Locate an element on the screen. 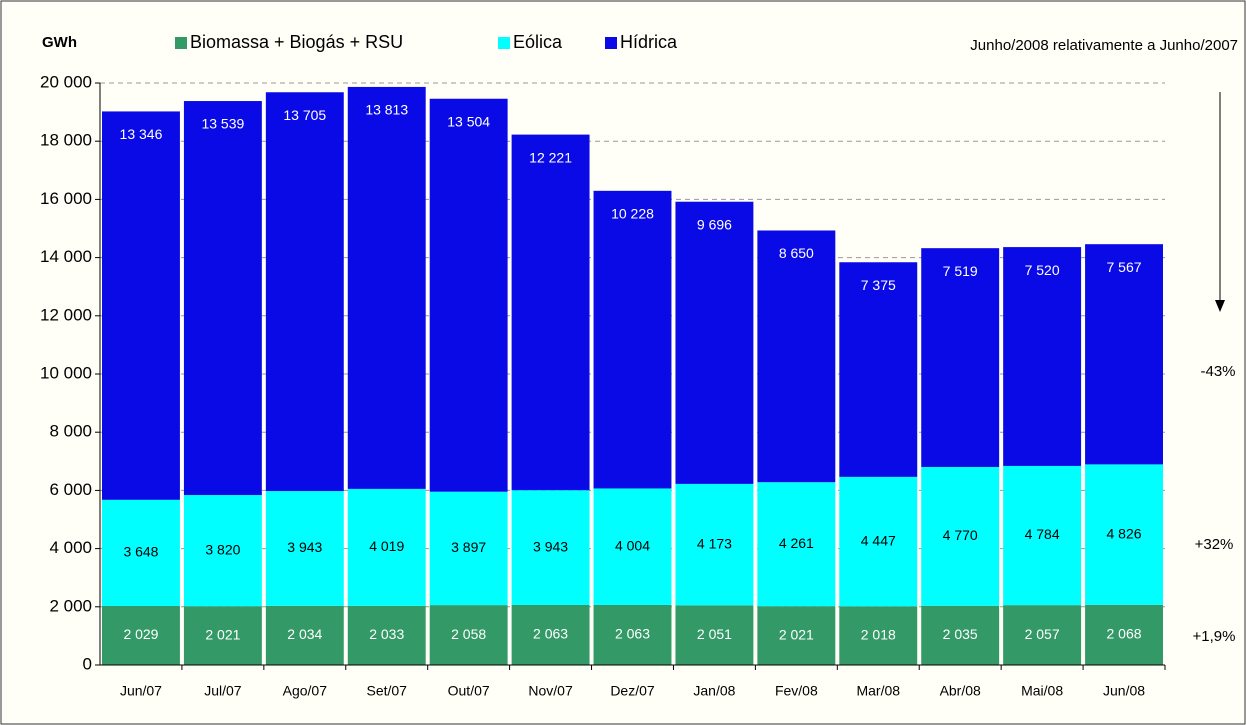  value-label: 4 447 is located at coordinates (878, 540).